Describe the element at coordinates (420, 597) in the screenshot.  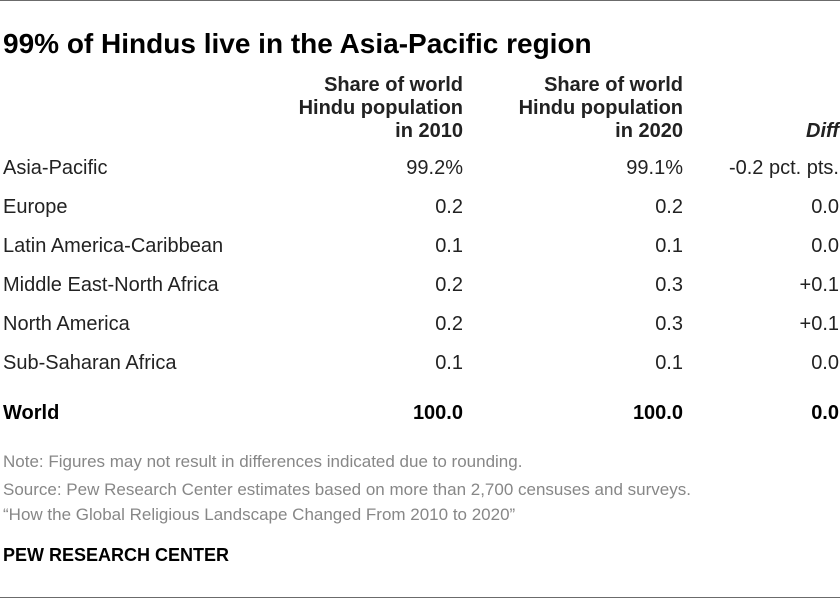
I see `bottom-rule` at that location.